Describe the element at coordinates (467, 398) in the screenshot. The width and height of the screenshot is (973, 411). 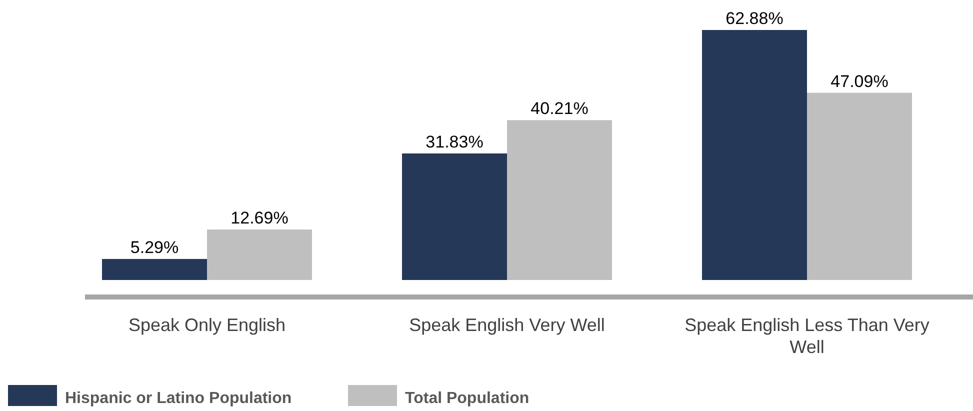
I see `legend-label: Total Population` at that location.